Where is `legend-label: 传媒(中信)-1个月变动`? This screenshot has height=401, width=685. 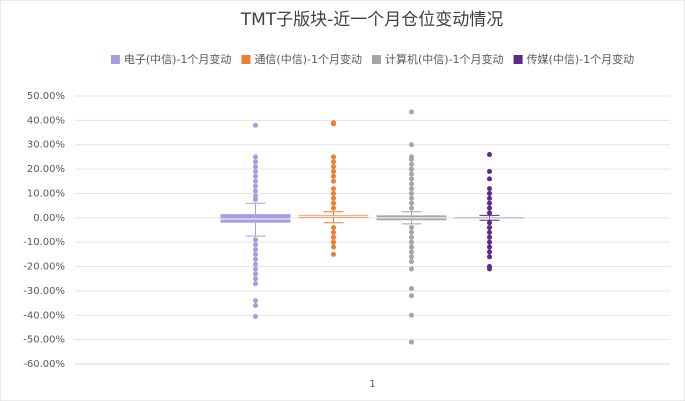
legend-label: 传媒(中信)-1个月变动 is located at coordinates (581, 59).